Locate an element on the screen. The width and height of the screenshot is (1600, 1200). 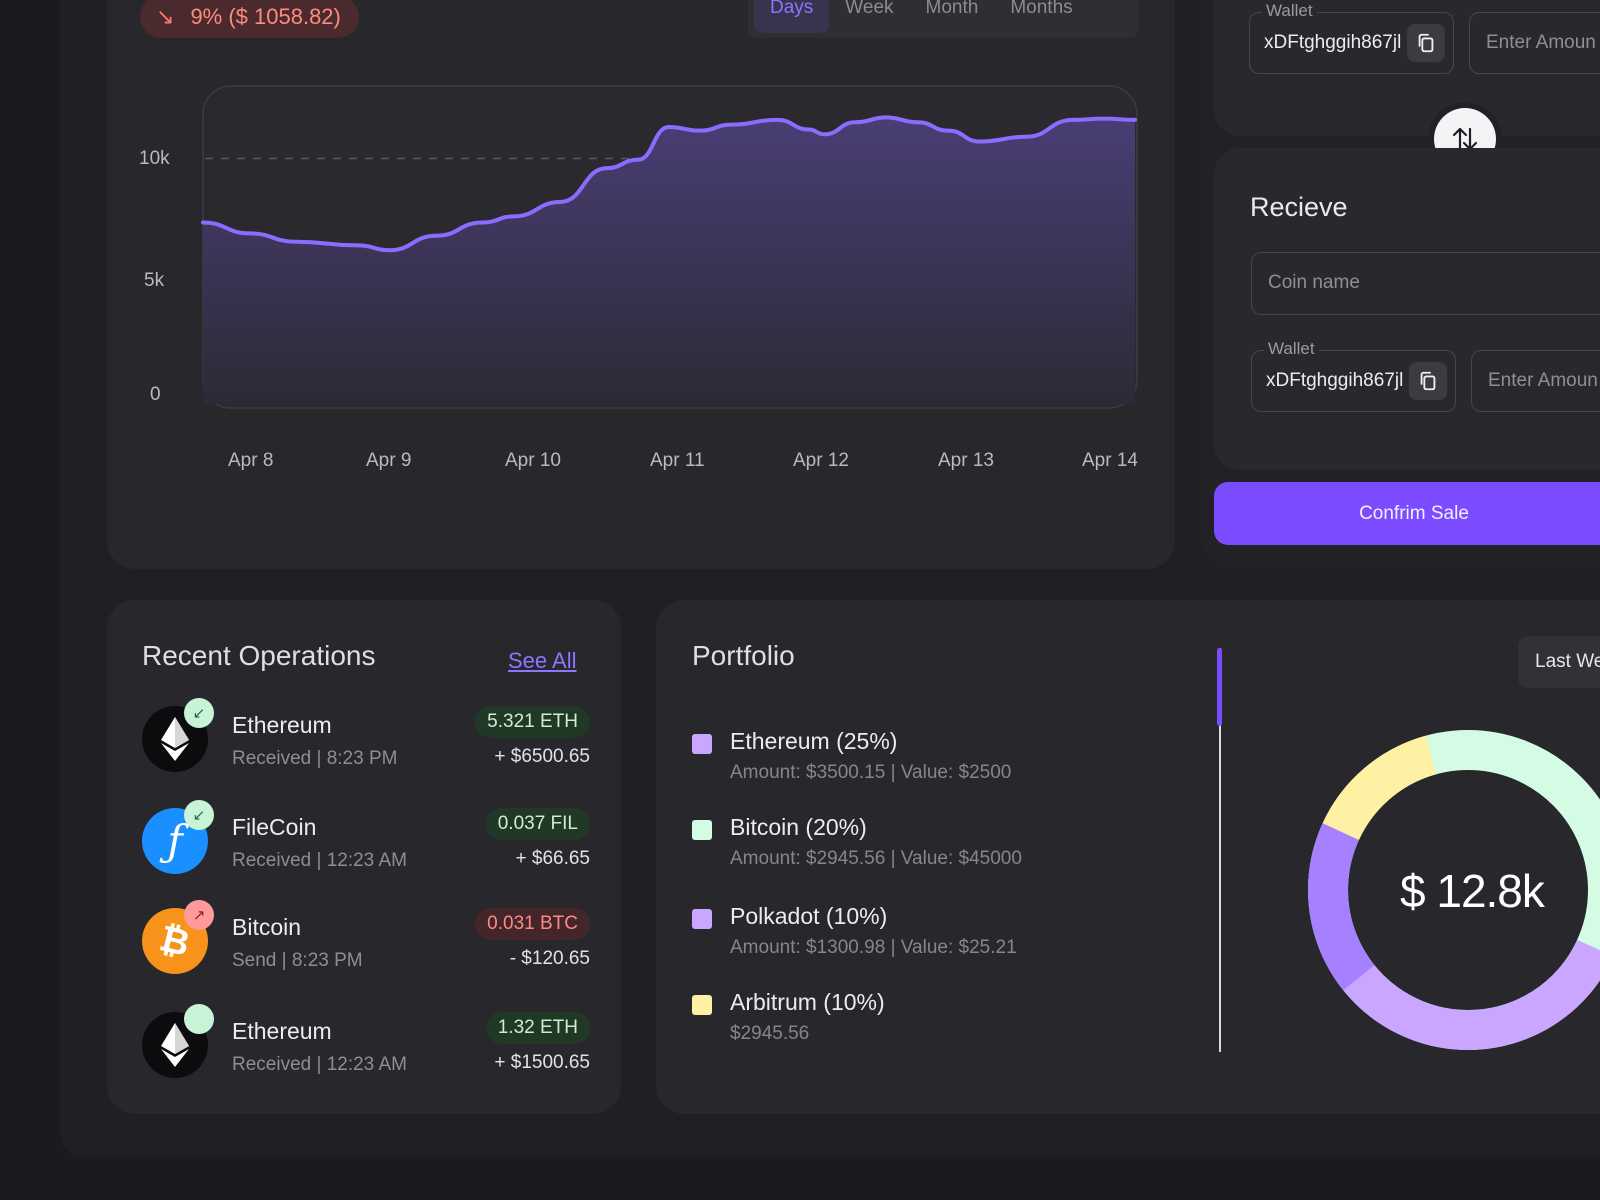
receive-amount-input: Enter Amoun is located at coordinates (1535, 381).